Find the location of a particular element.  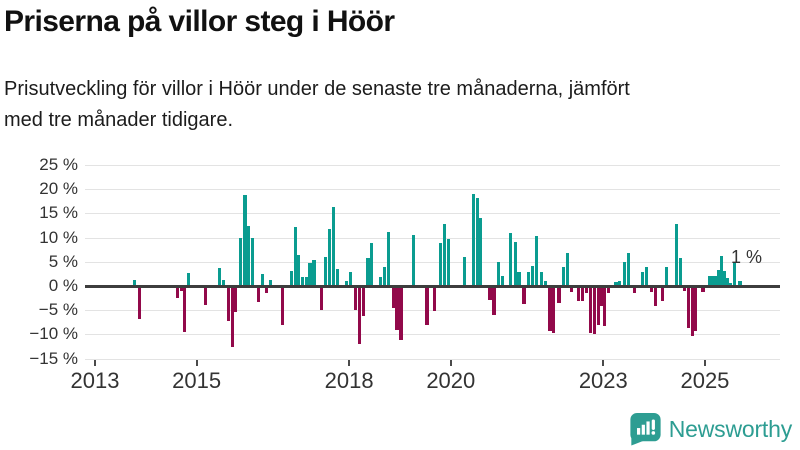

x-axis-label: 2023 is located at coordinates (603, 380).